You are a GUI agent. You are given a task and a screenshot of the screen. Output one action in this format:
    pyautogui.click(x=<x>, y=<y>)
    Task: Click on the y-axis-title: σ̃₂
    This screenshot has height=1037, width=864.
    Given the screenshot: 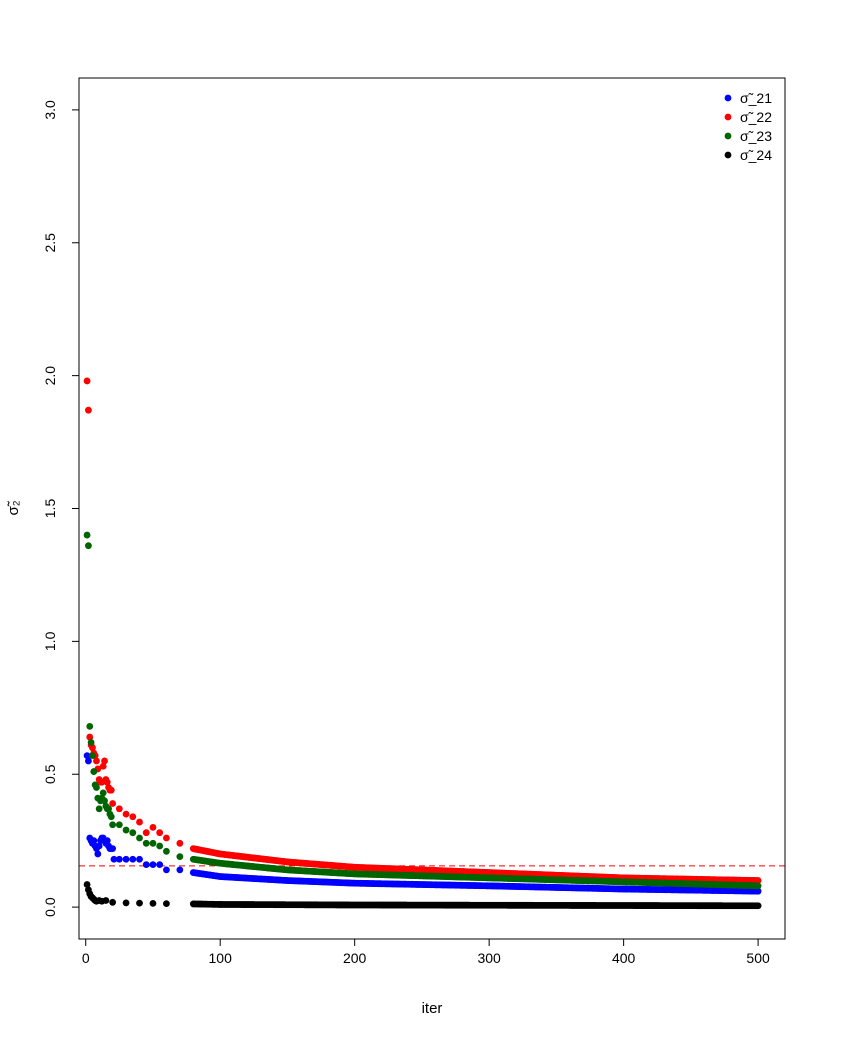 What is the action you would take?
    pyautogui.click(x=13, y=507)
    